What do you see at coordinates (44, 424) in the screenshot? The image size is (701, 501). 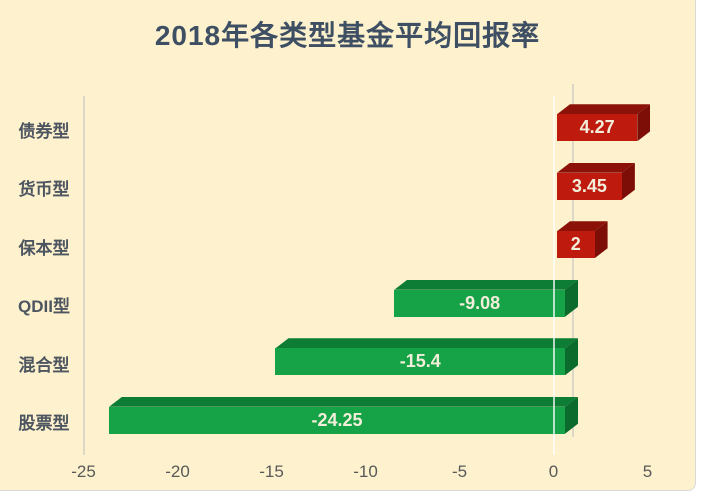 I see `category-label: 股票型` at bounding box center [44, 424].